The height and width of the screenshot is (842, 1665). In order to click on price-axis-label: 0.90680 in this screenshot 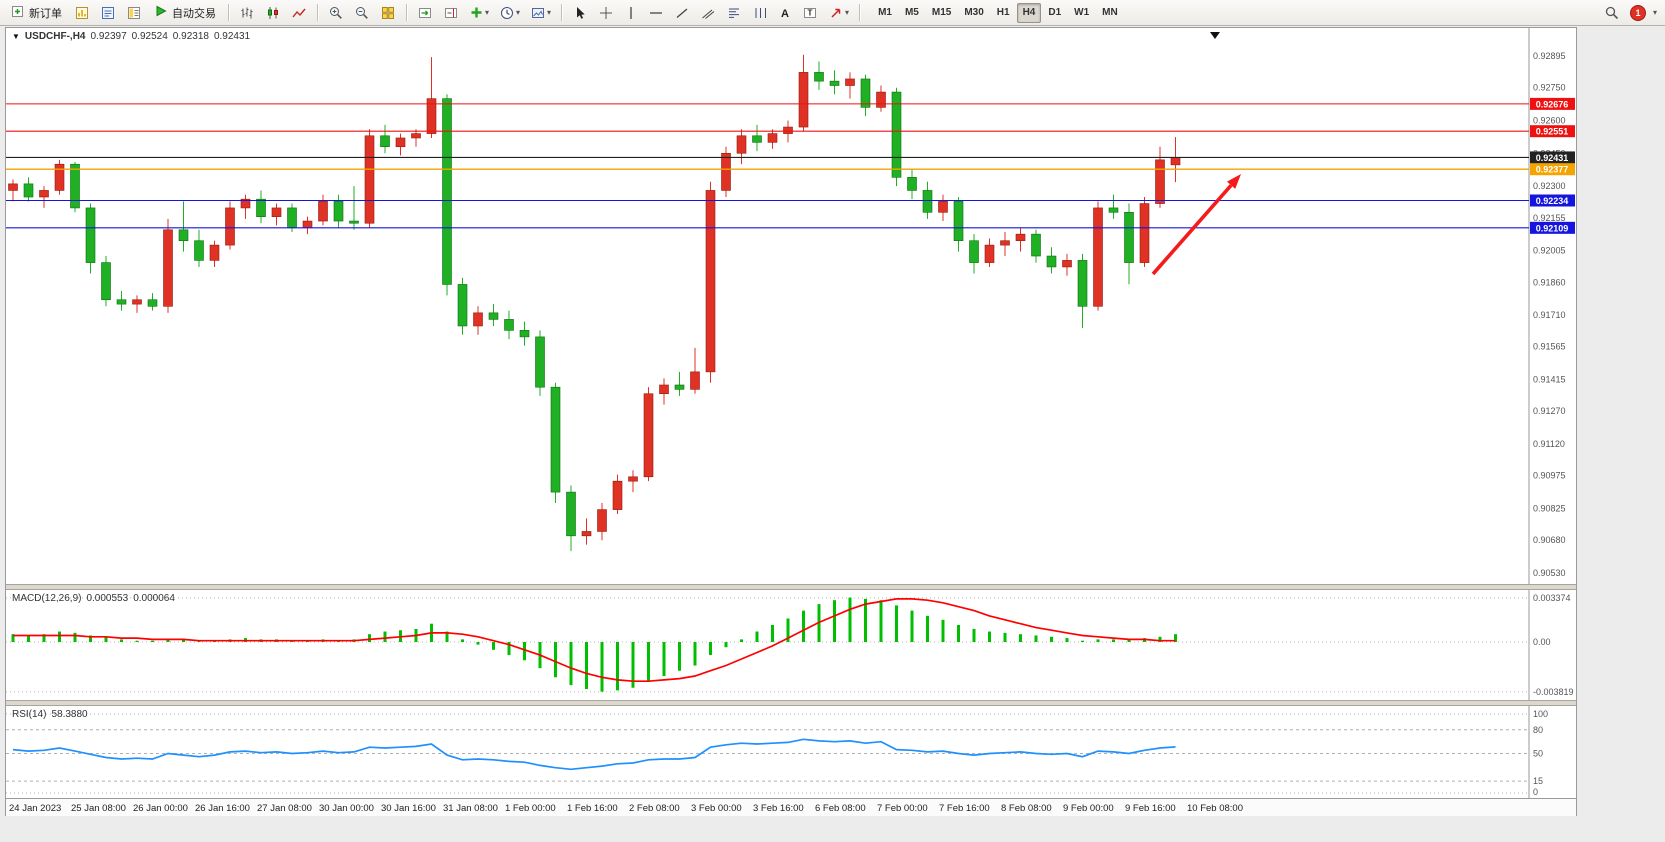, I will do `click(1549, 540)`.